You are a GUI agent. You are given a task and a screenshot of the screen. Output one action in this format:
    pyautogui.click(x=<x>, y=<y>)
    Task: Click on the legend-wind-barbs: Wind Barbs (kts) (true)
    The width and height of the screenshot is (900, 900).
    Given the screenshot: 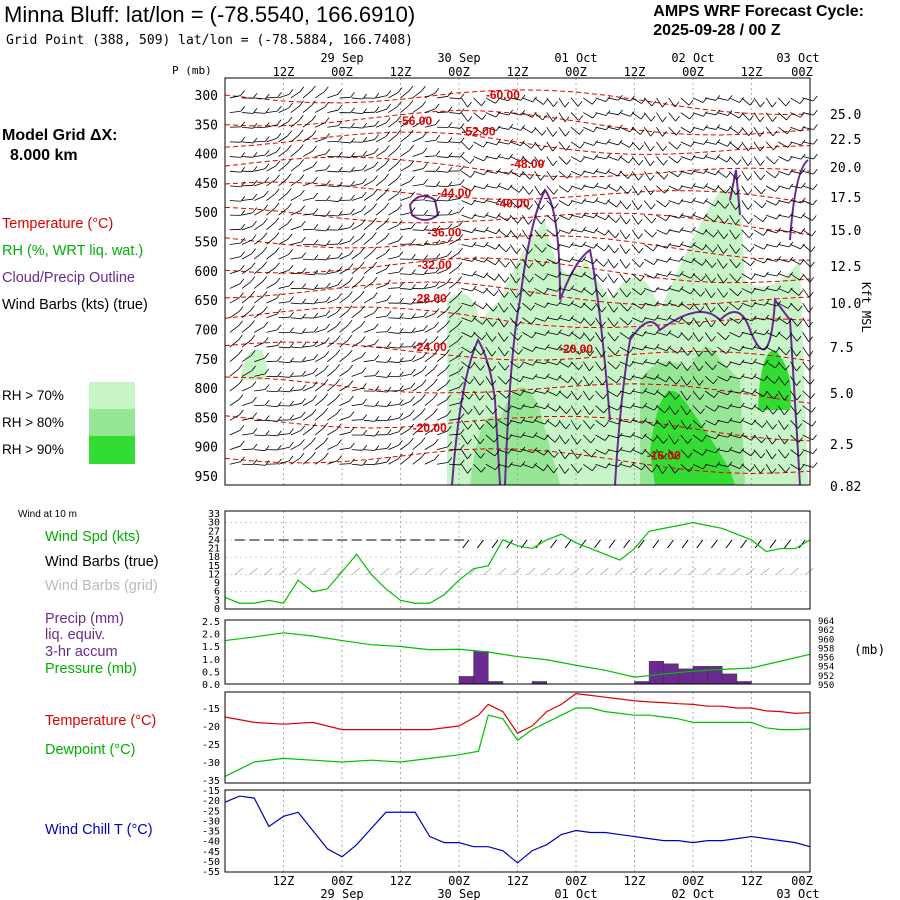 What is the action you would take?
    pyautogui.click(x=75, y=305)
    